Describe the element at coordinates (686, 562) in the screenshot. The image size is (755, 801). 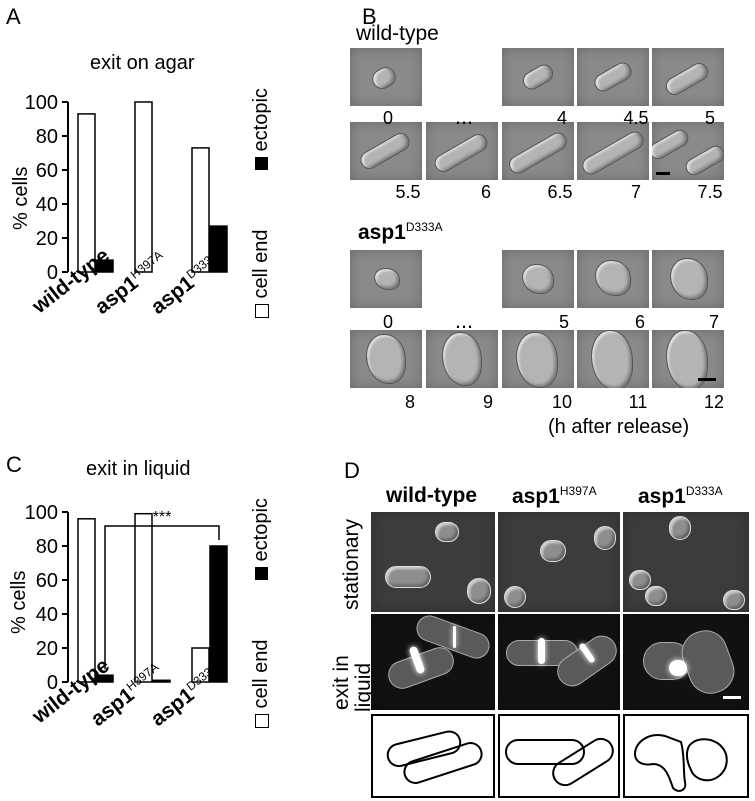
I see `micrograph-stationary-d333a` at that location.